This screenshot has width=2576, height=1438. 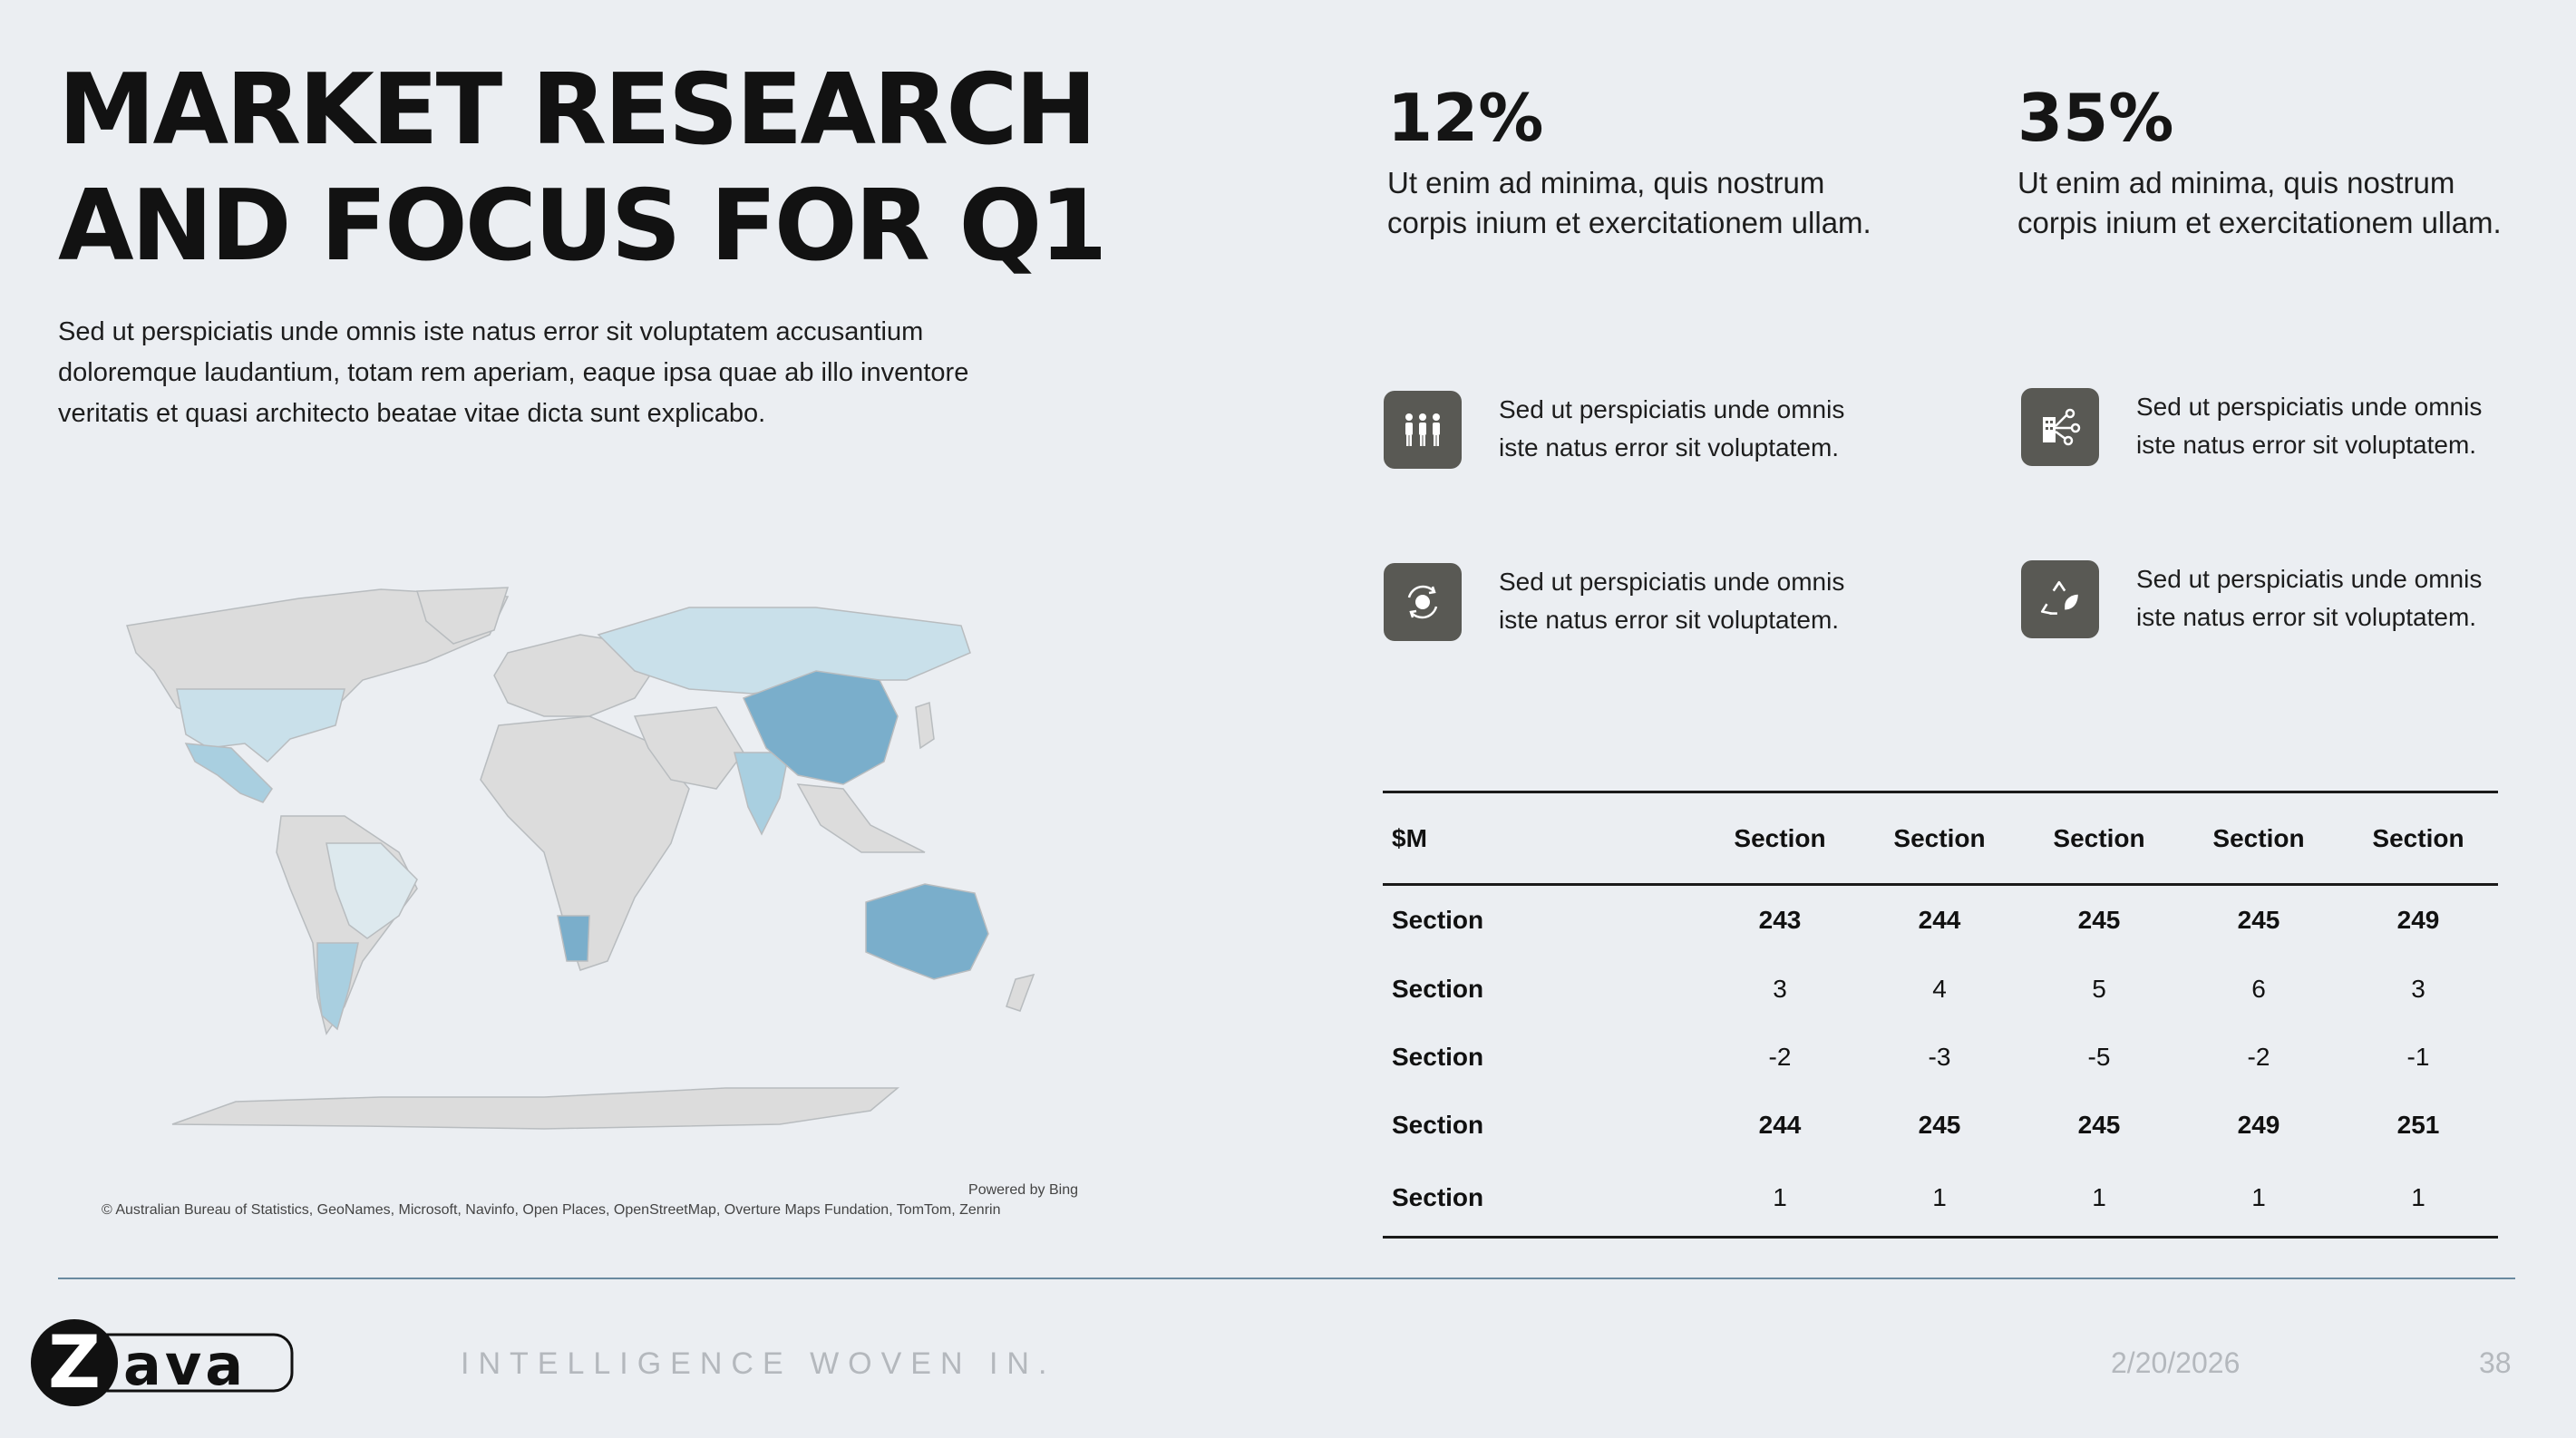 I want to click on footer-page-number: 38, so click(x=2495, y=1362).